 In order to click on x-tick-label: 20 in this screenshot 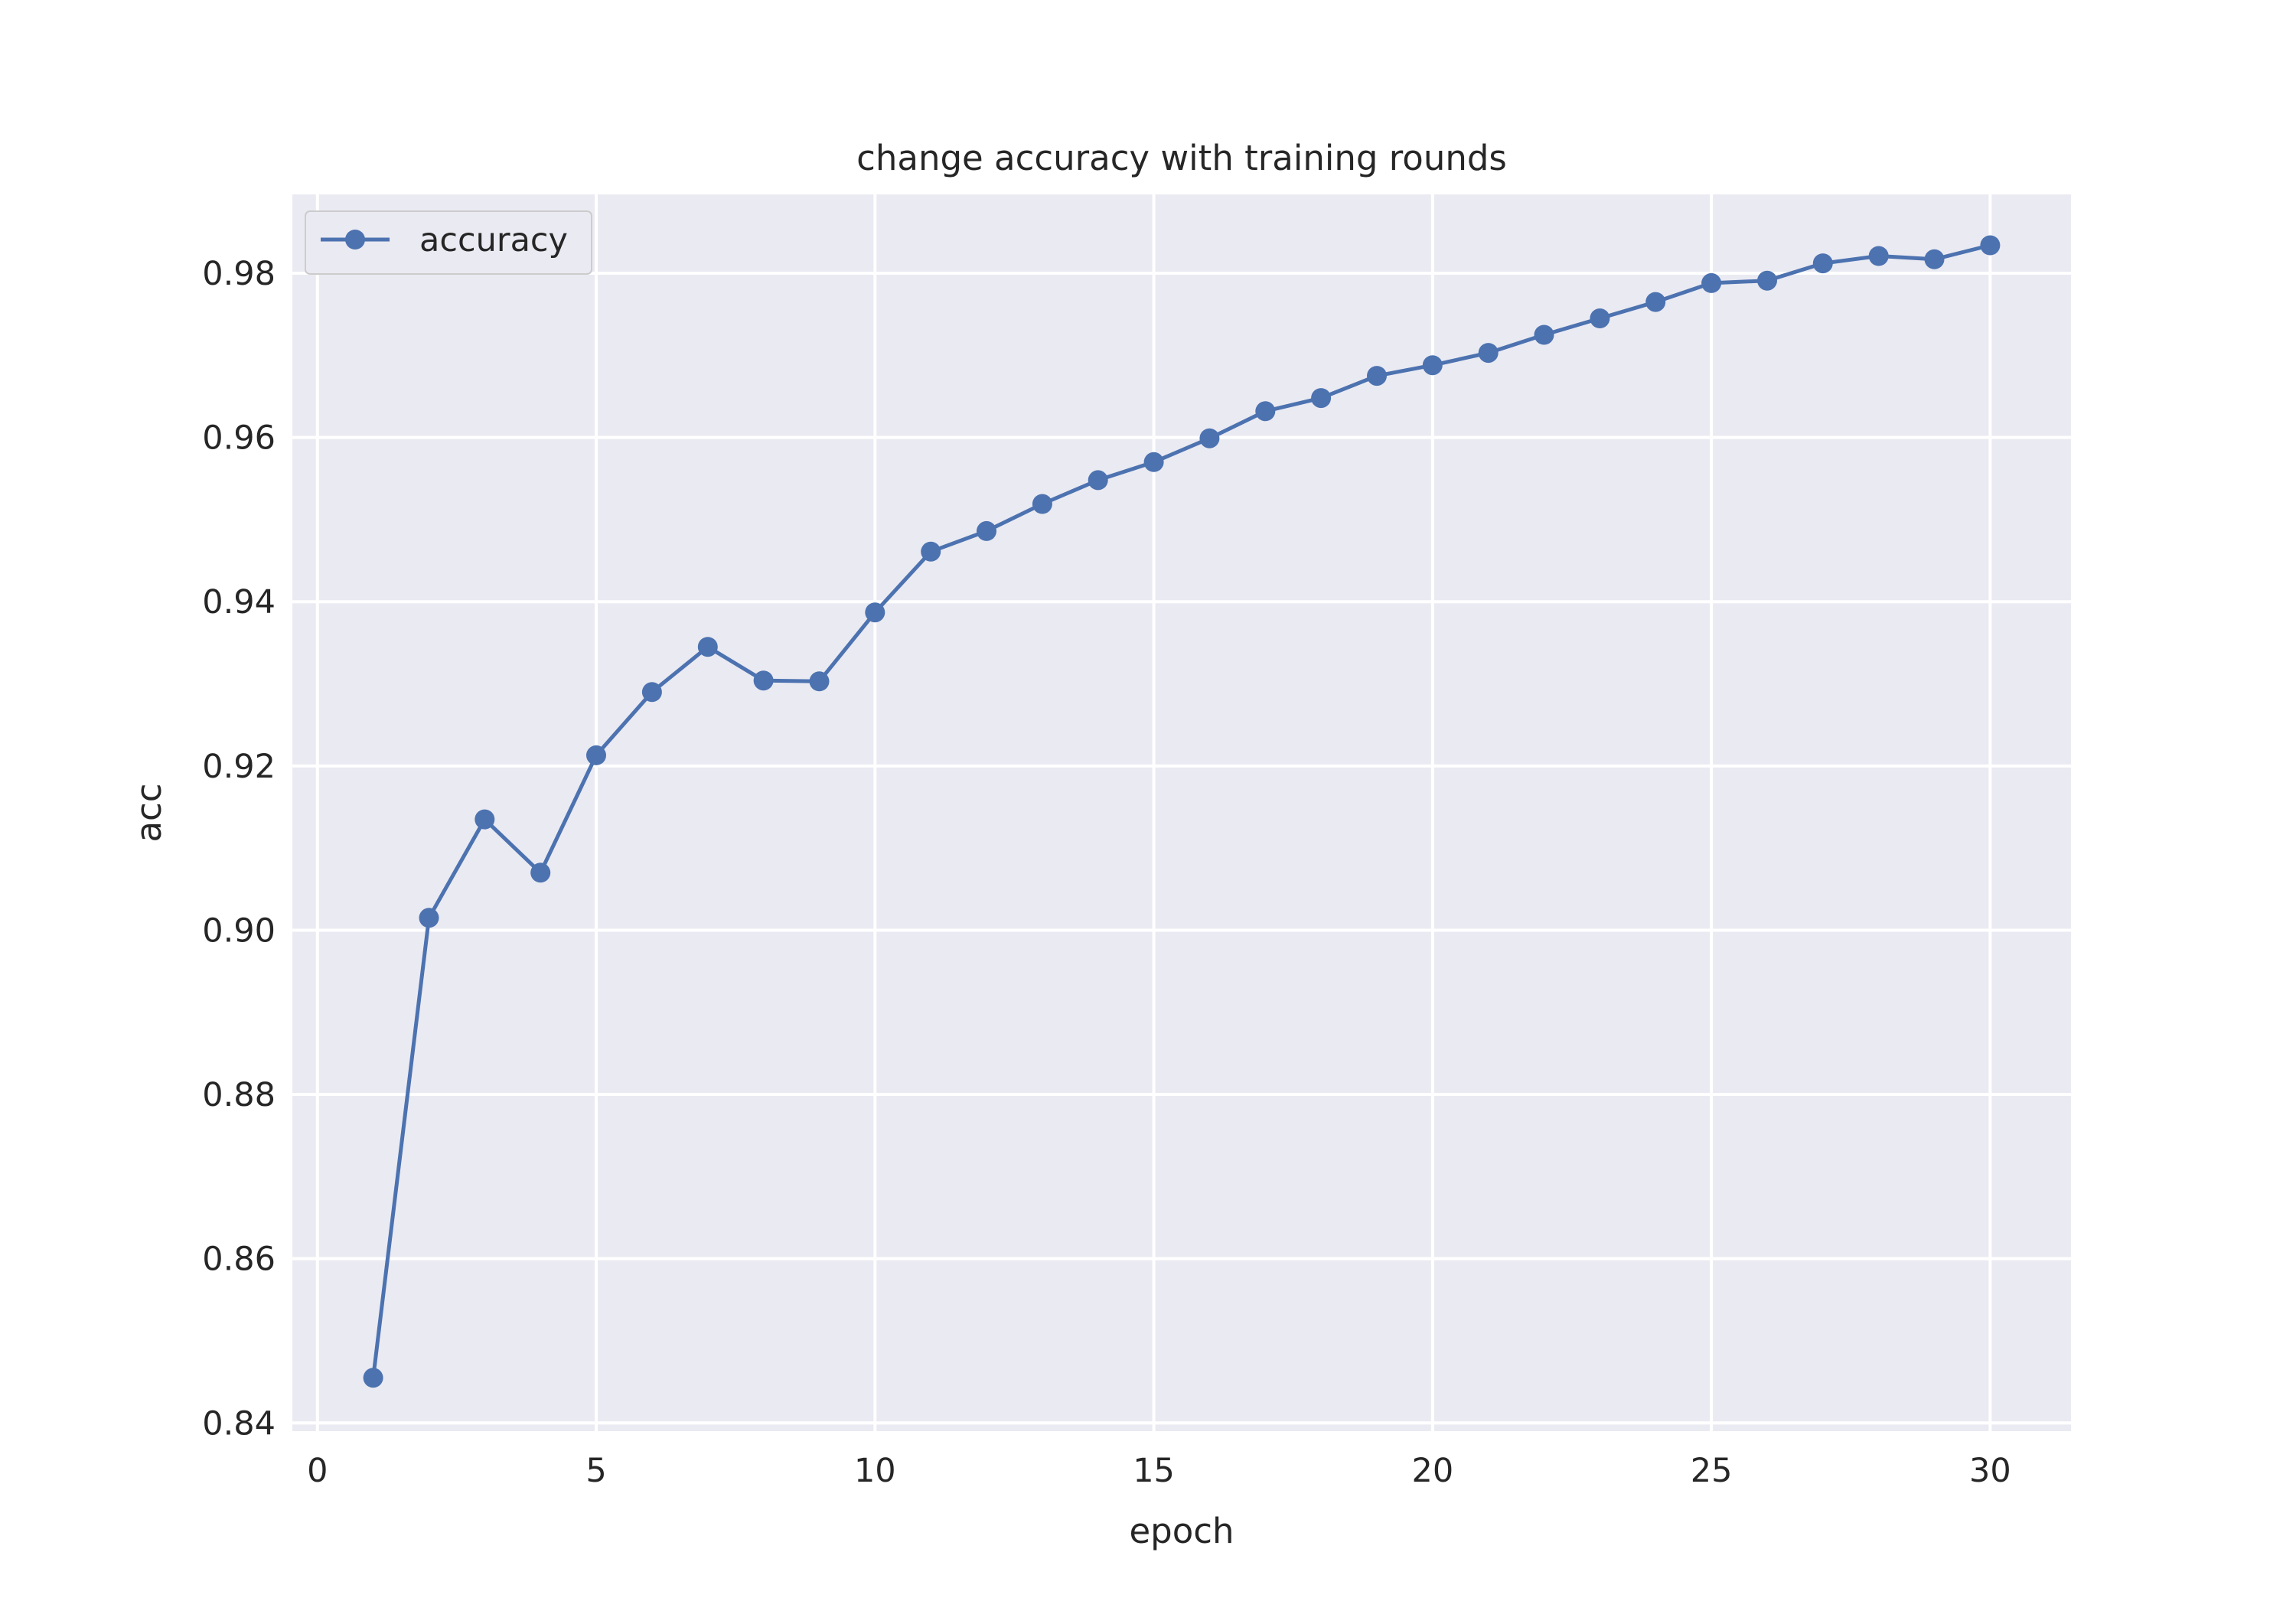, I will do `click(1432, 1471)`.